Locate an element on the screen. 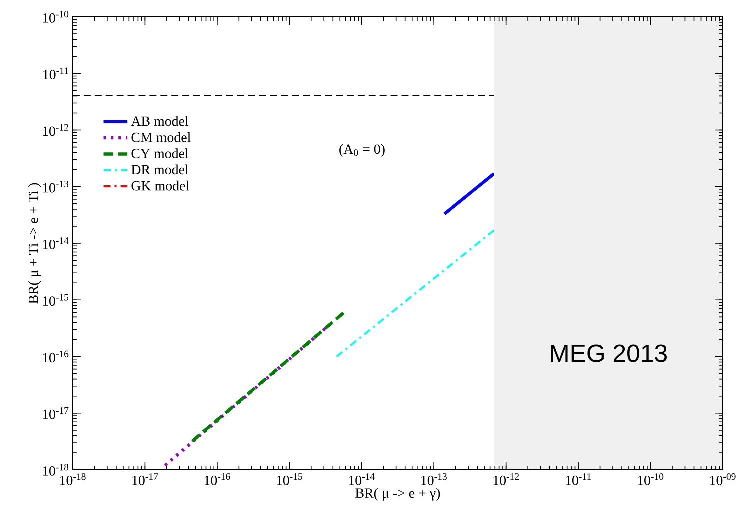 This screenshot has height=520, width=742. x-axis-title: BR( μ -> e + γ) is located at coordinates (398, 494).